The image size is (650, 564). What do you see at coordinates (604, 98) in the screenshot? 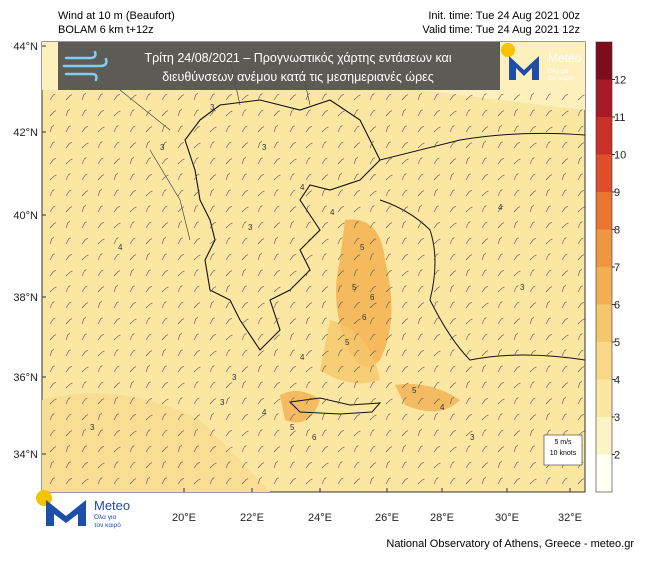
I see `colorbar-segment` at bounding box center [604, 98].